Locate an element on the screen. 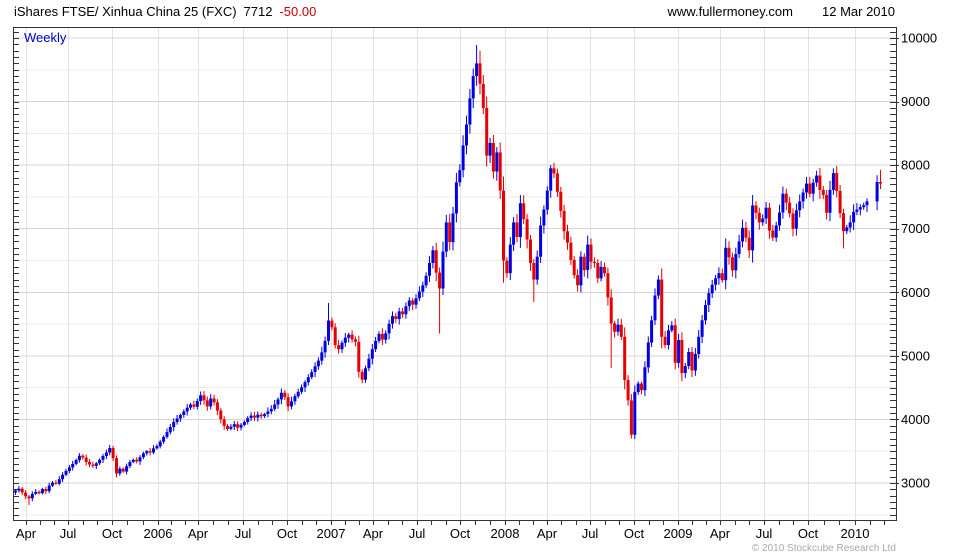  x-tick-label: 2006 is located at coordinates (158, 533).